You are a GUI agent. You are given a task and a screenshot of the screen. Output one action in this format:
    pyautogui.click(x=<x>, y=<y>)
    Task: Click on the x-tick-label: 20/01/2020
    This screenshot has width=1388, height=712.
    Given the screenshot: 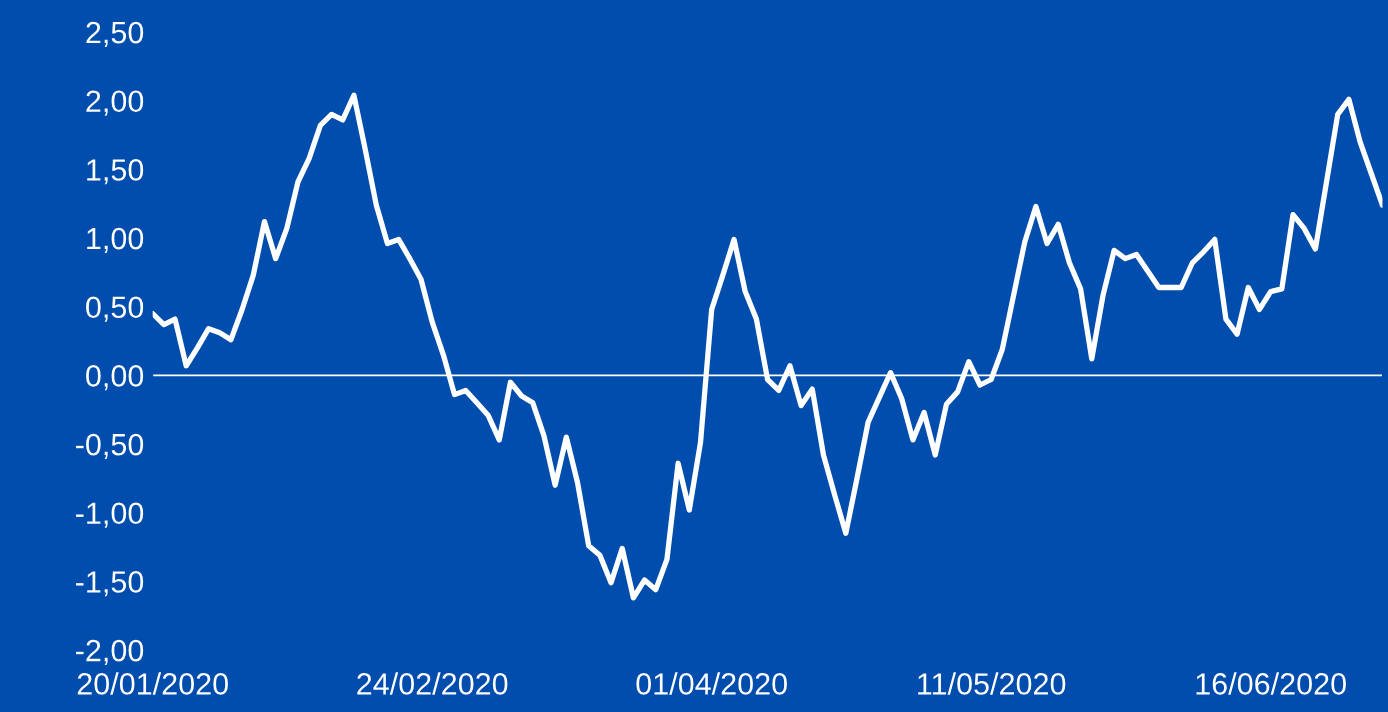 What is the action you would take?
    pyautogui.click(x=152, y=683)
    